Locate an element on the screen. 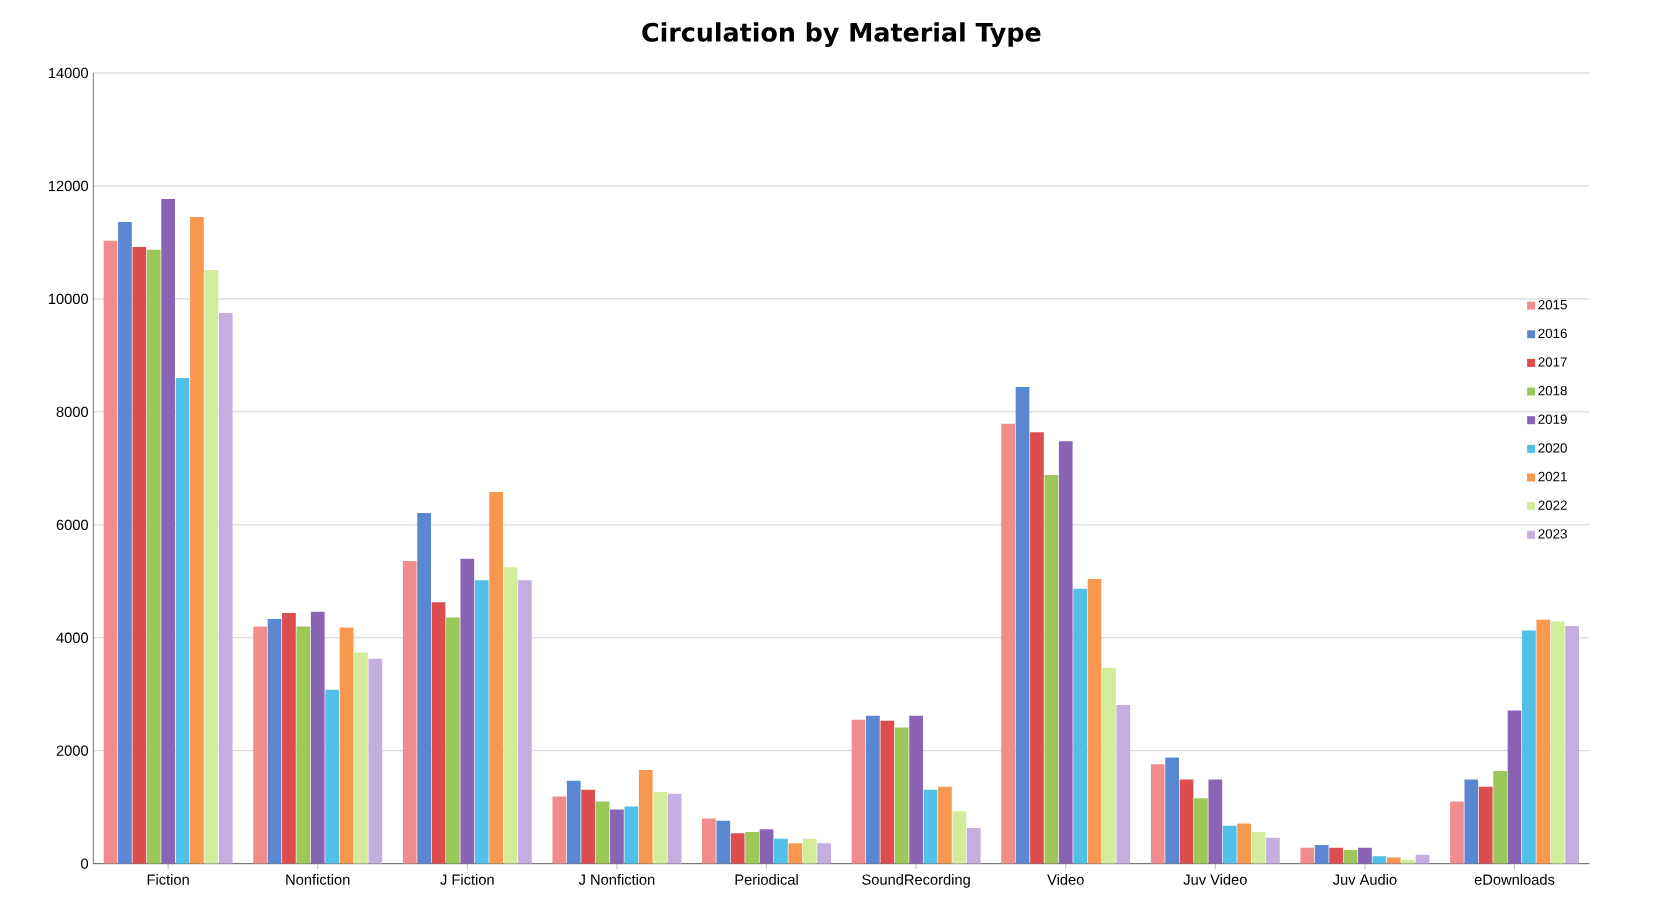 This screenshot has width=1669, height=917. x-tick-label: J Nonfiction is located at coordinates (616, 879).